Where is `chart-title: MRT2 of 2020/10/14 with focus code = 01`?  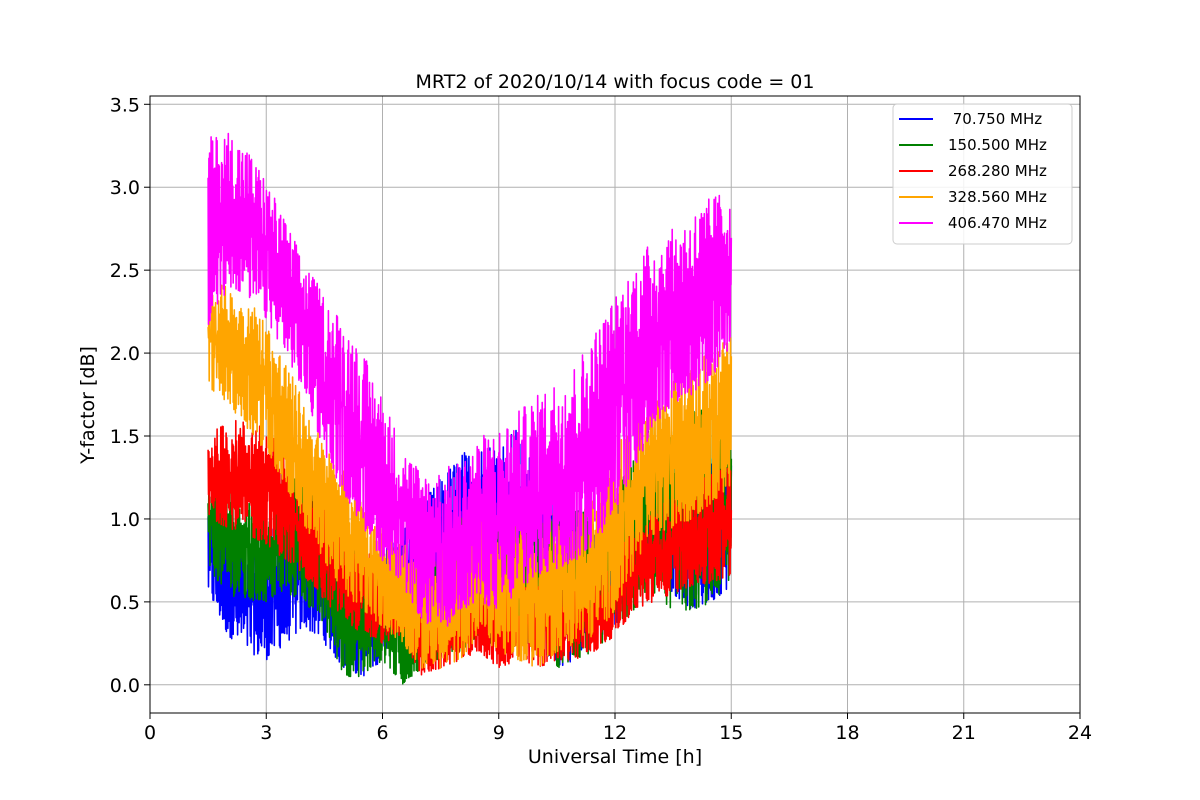
chart-title: MRT2 of 2020/10/14 with focus code = 01 is located at coordinates (615, 82).